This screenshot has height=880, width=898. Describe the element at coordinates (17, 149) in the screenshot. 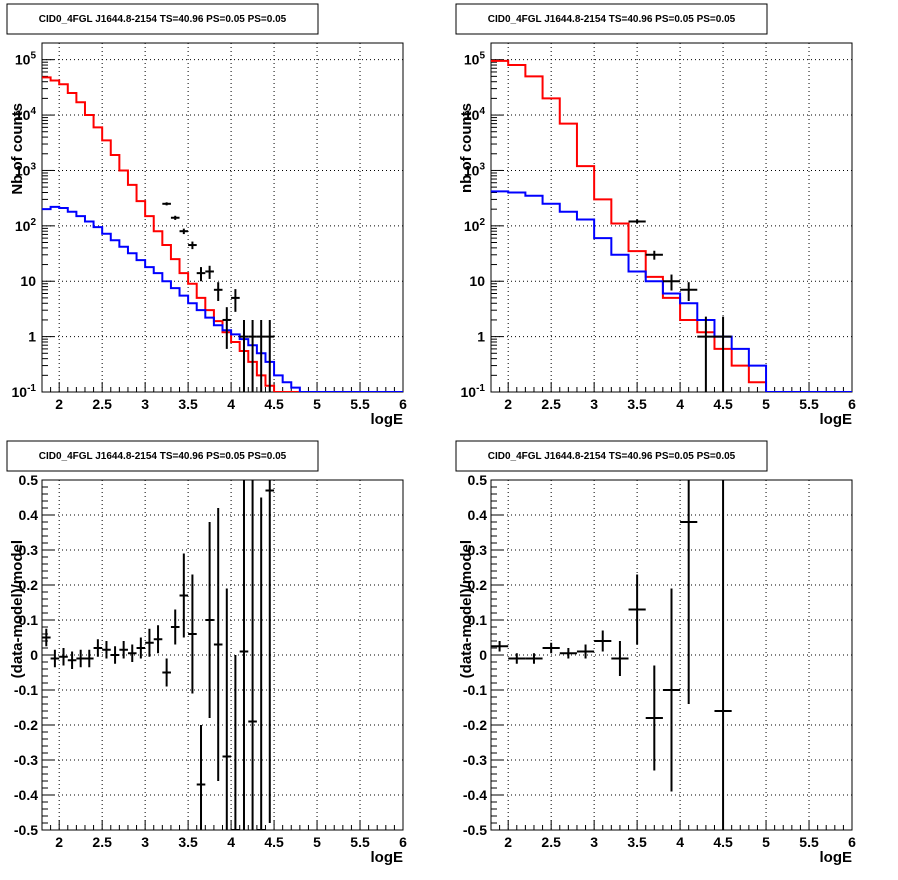

I see `y-axis-label: Nb of counts` at that location.